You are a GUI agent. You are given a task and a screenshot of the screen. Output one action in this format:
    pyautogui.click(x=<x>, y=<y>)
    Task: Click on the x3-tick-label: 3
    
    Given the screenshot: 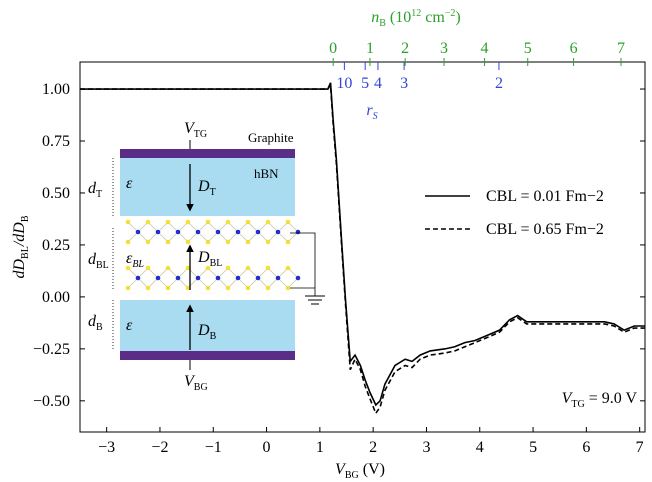 What is the action you would take?
    pyautogui.click(x=404, y=83)
    